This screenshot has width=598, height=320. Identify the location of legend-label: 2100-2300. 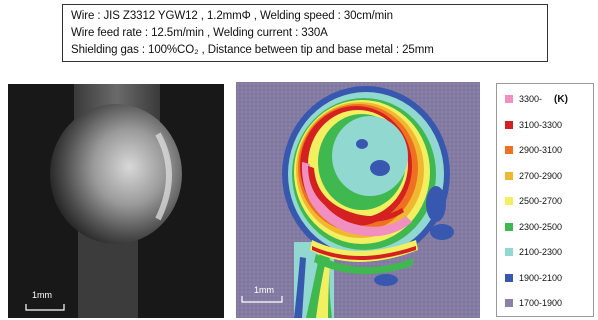
(541, 252).